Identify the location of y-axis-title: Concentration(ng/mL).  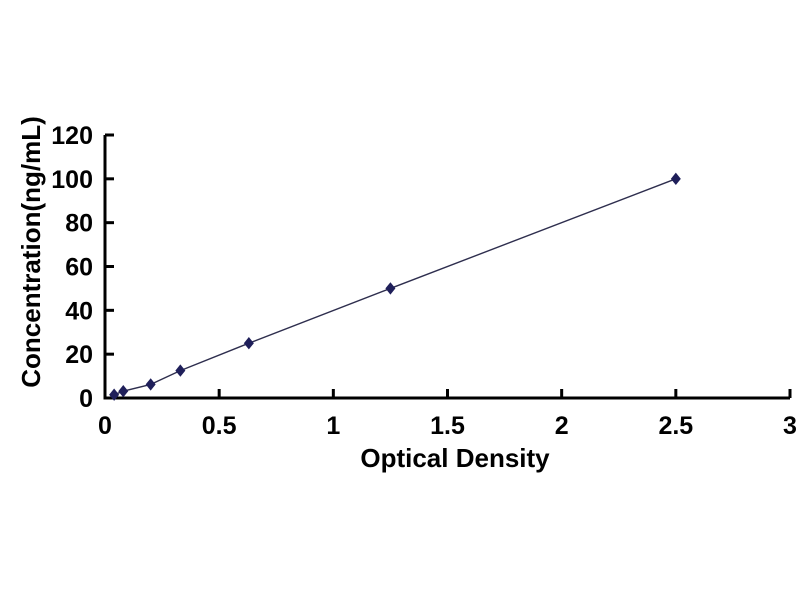
(31, 252).